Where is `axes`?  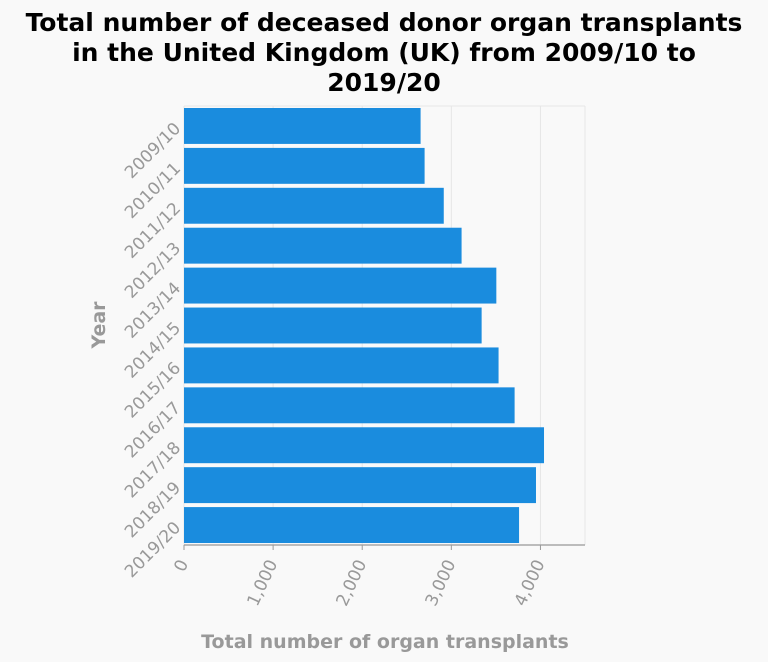 axes is located at coordinates (384, 547).